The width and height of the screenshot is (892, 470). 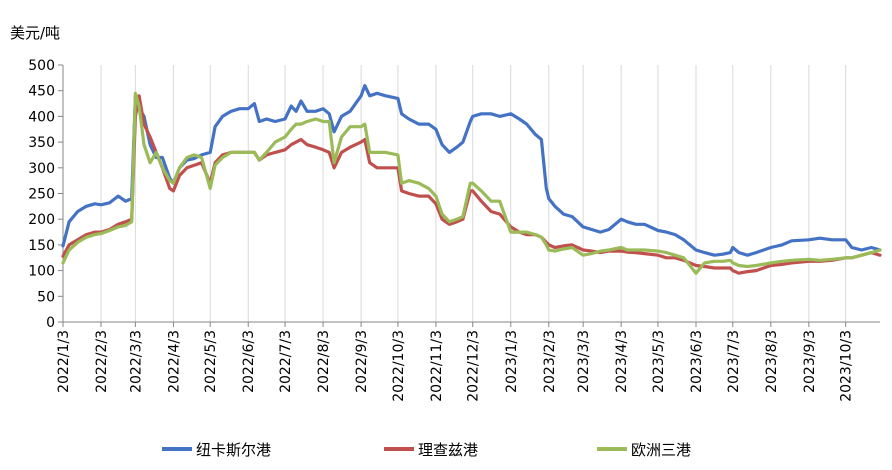 I want to click on x-tick-label-6: 2022/7/3, so click(x=286, y=361).